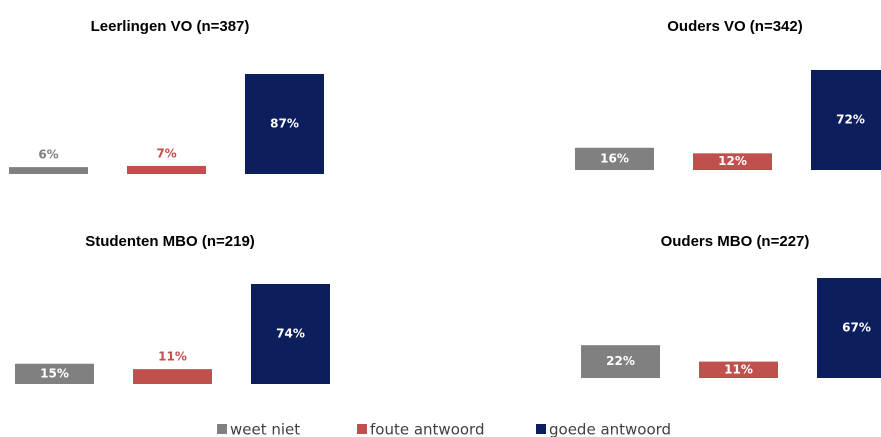 This screenshot has height=437, width=881. I want to click on value-label: 16%, so click(614, 158).